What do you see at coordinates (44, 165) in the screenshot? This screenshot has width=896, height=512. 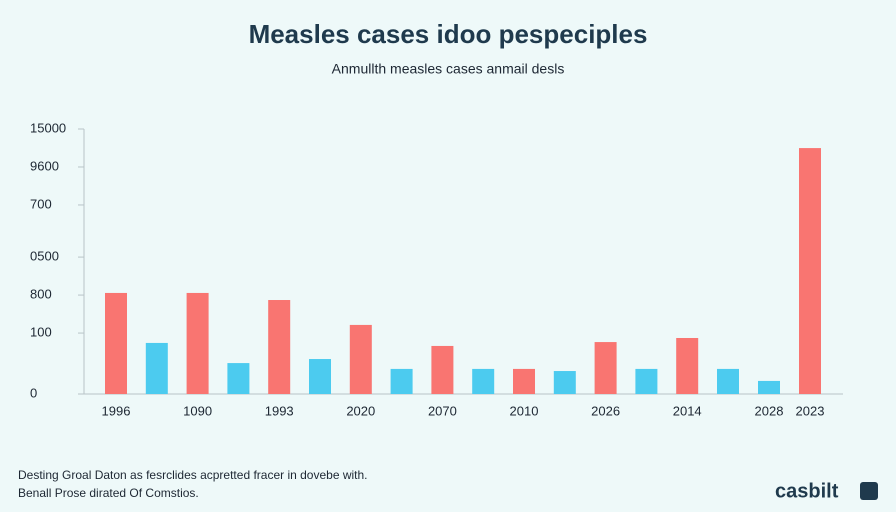 I see `y-tick-label: 9600` at bounding box center [44, 165].